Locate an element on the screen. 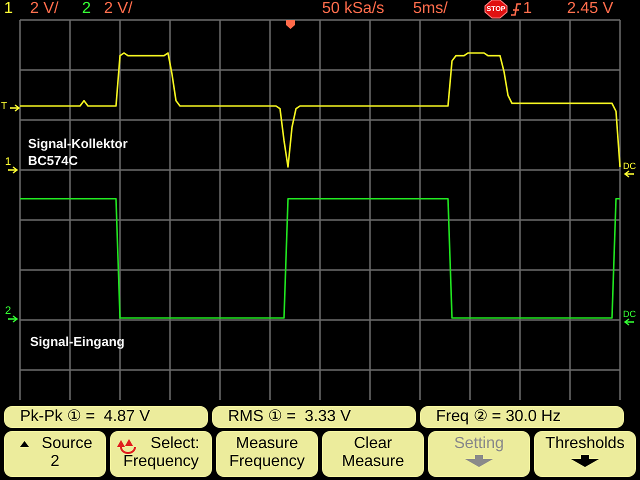 The image size is (640, 480). text: 2.45 V is located at coordinates (590, 9).